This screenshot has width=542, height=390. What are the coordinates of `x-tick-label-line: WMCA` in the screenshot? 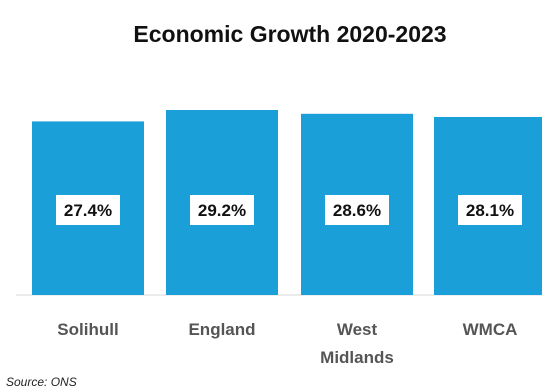 It's located at (490, 329).